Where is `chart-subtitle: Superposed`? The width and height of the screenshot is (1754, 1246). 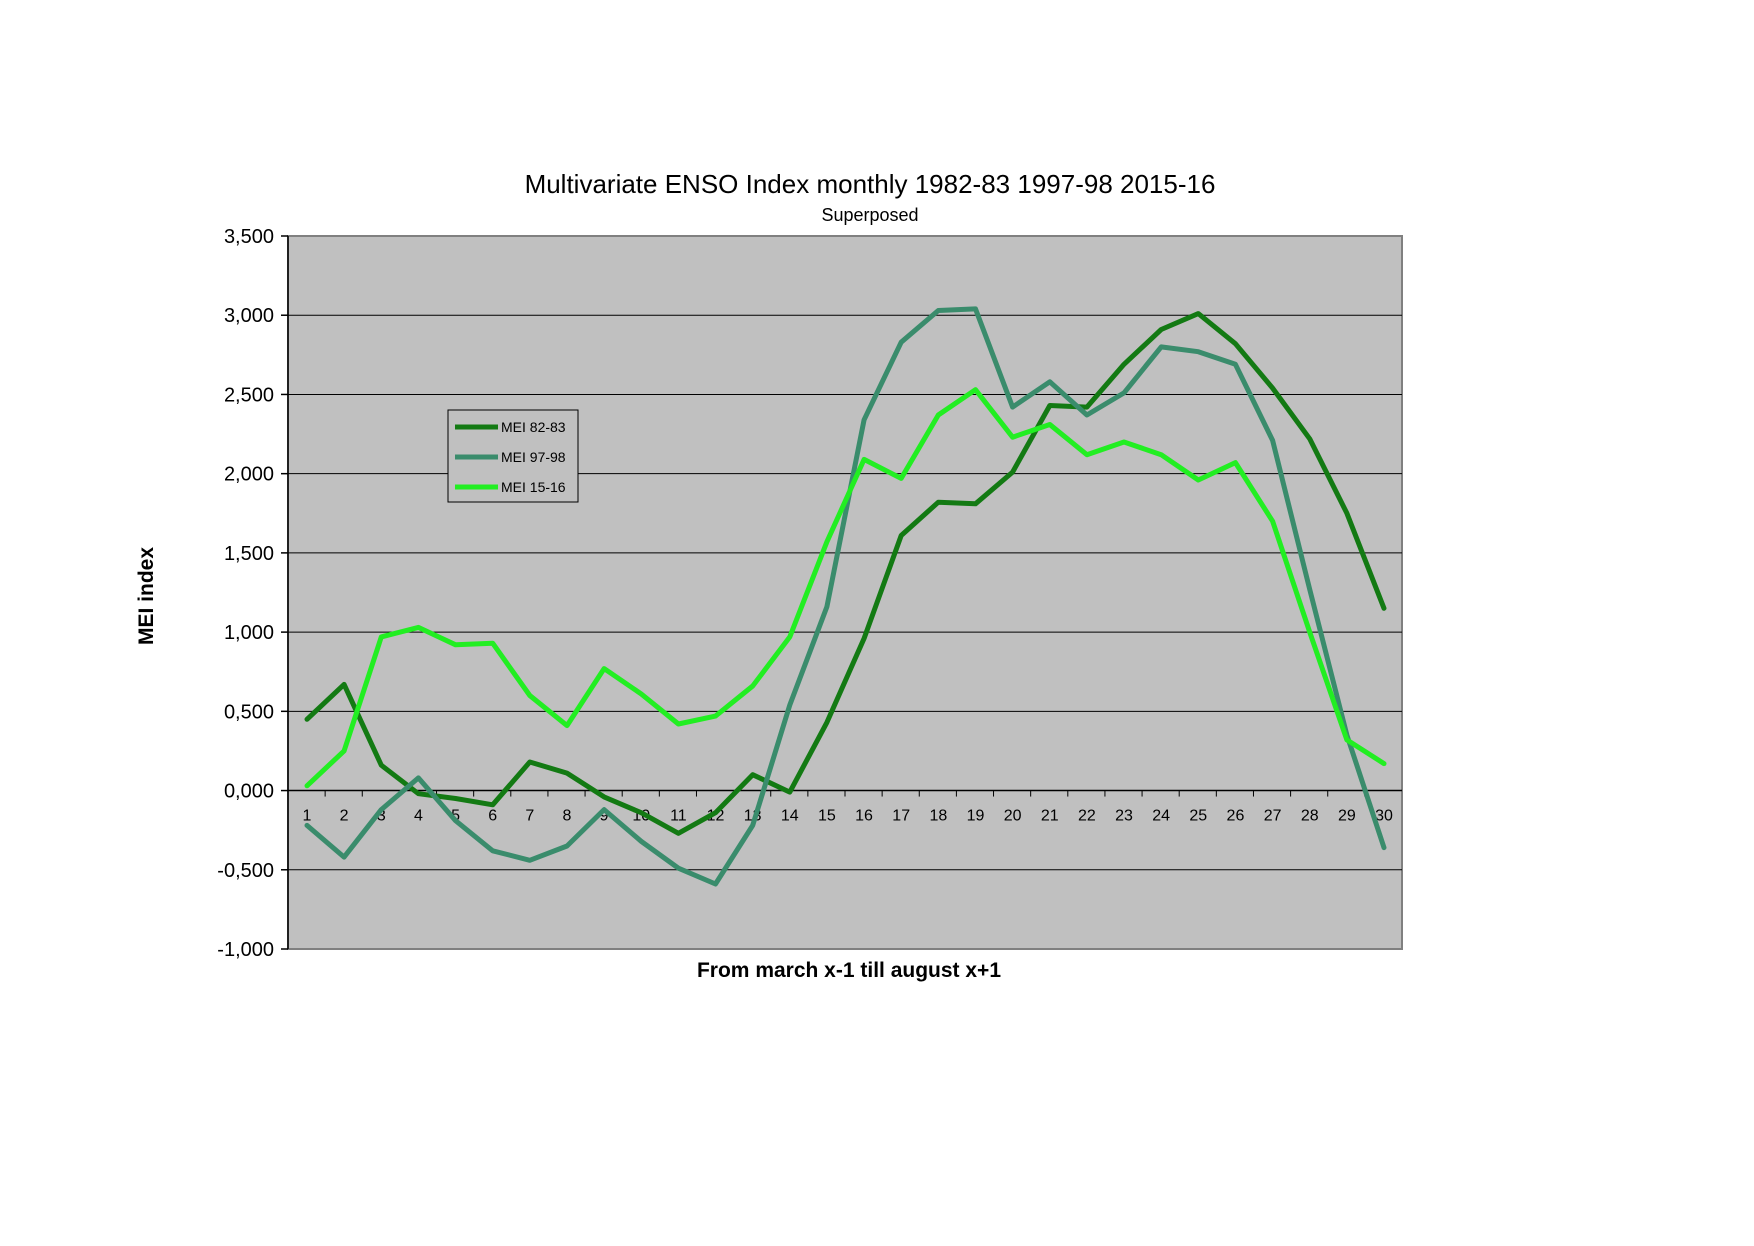 chart-subtitle: Superposed is located at coordinates (869, 215).